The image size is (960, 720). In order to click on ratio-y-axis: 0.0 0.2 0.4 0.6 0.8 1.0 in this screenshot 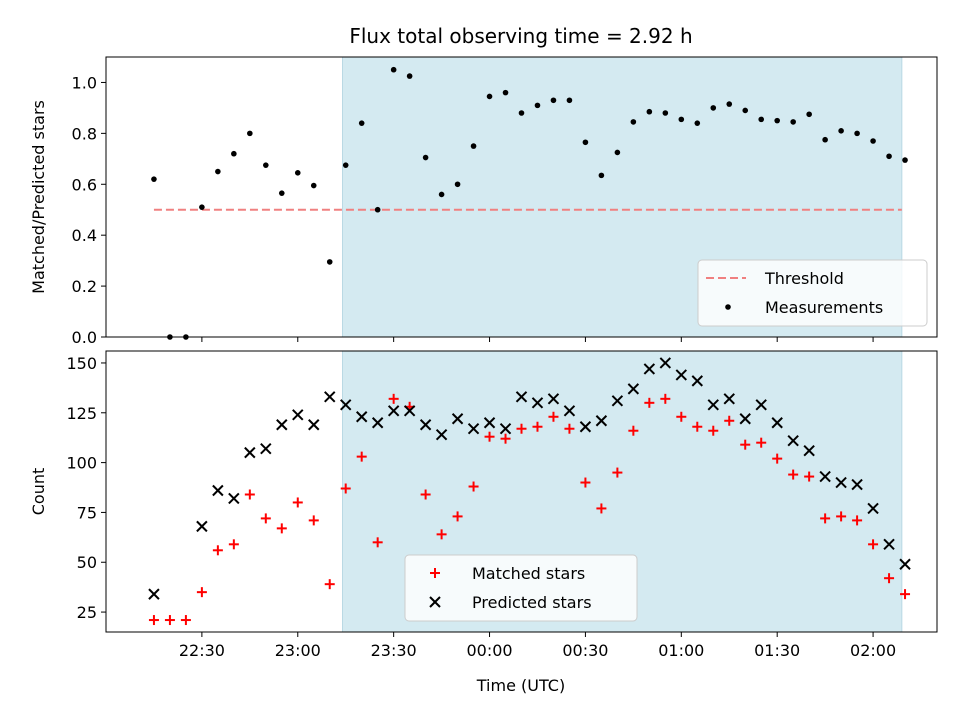, I will do `click(89, 210)`.